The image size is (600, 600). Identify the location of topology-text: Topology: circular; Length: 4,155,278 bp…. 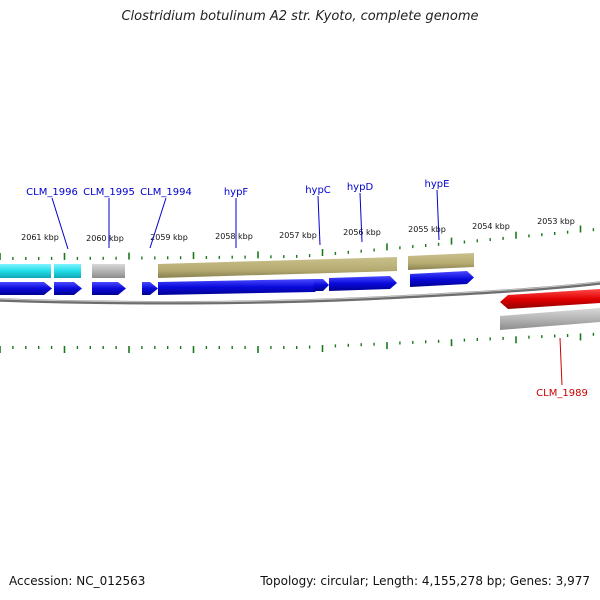
(425, 581).